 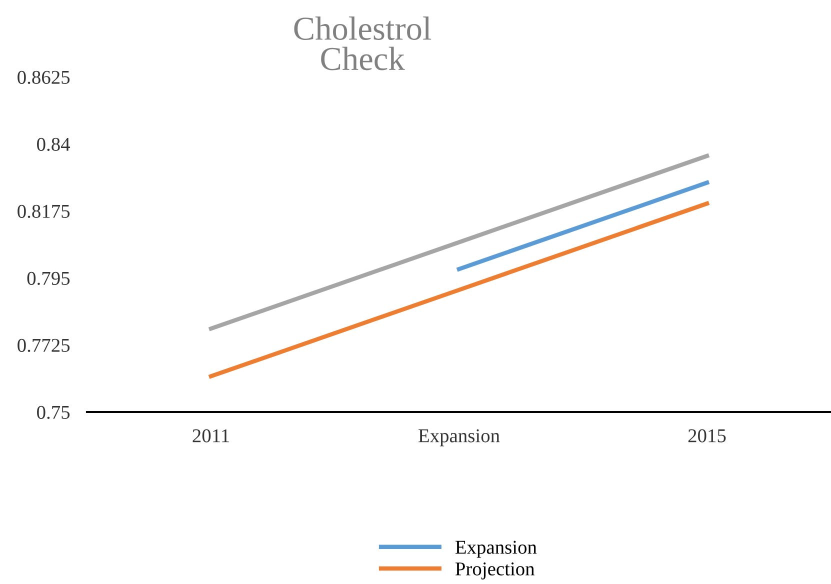 What do you see at coordinates (53, 413) in the screenshot?
I see `y-tick-label: 0.75` at bounding box center [53, 413].